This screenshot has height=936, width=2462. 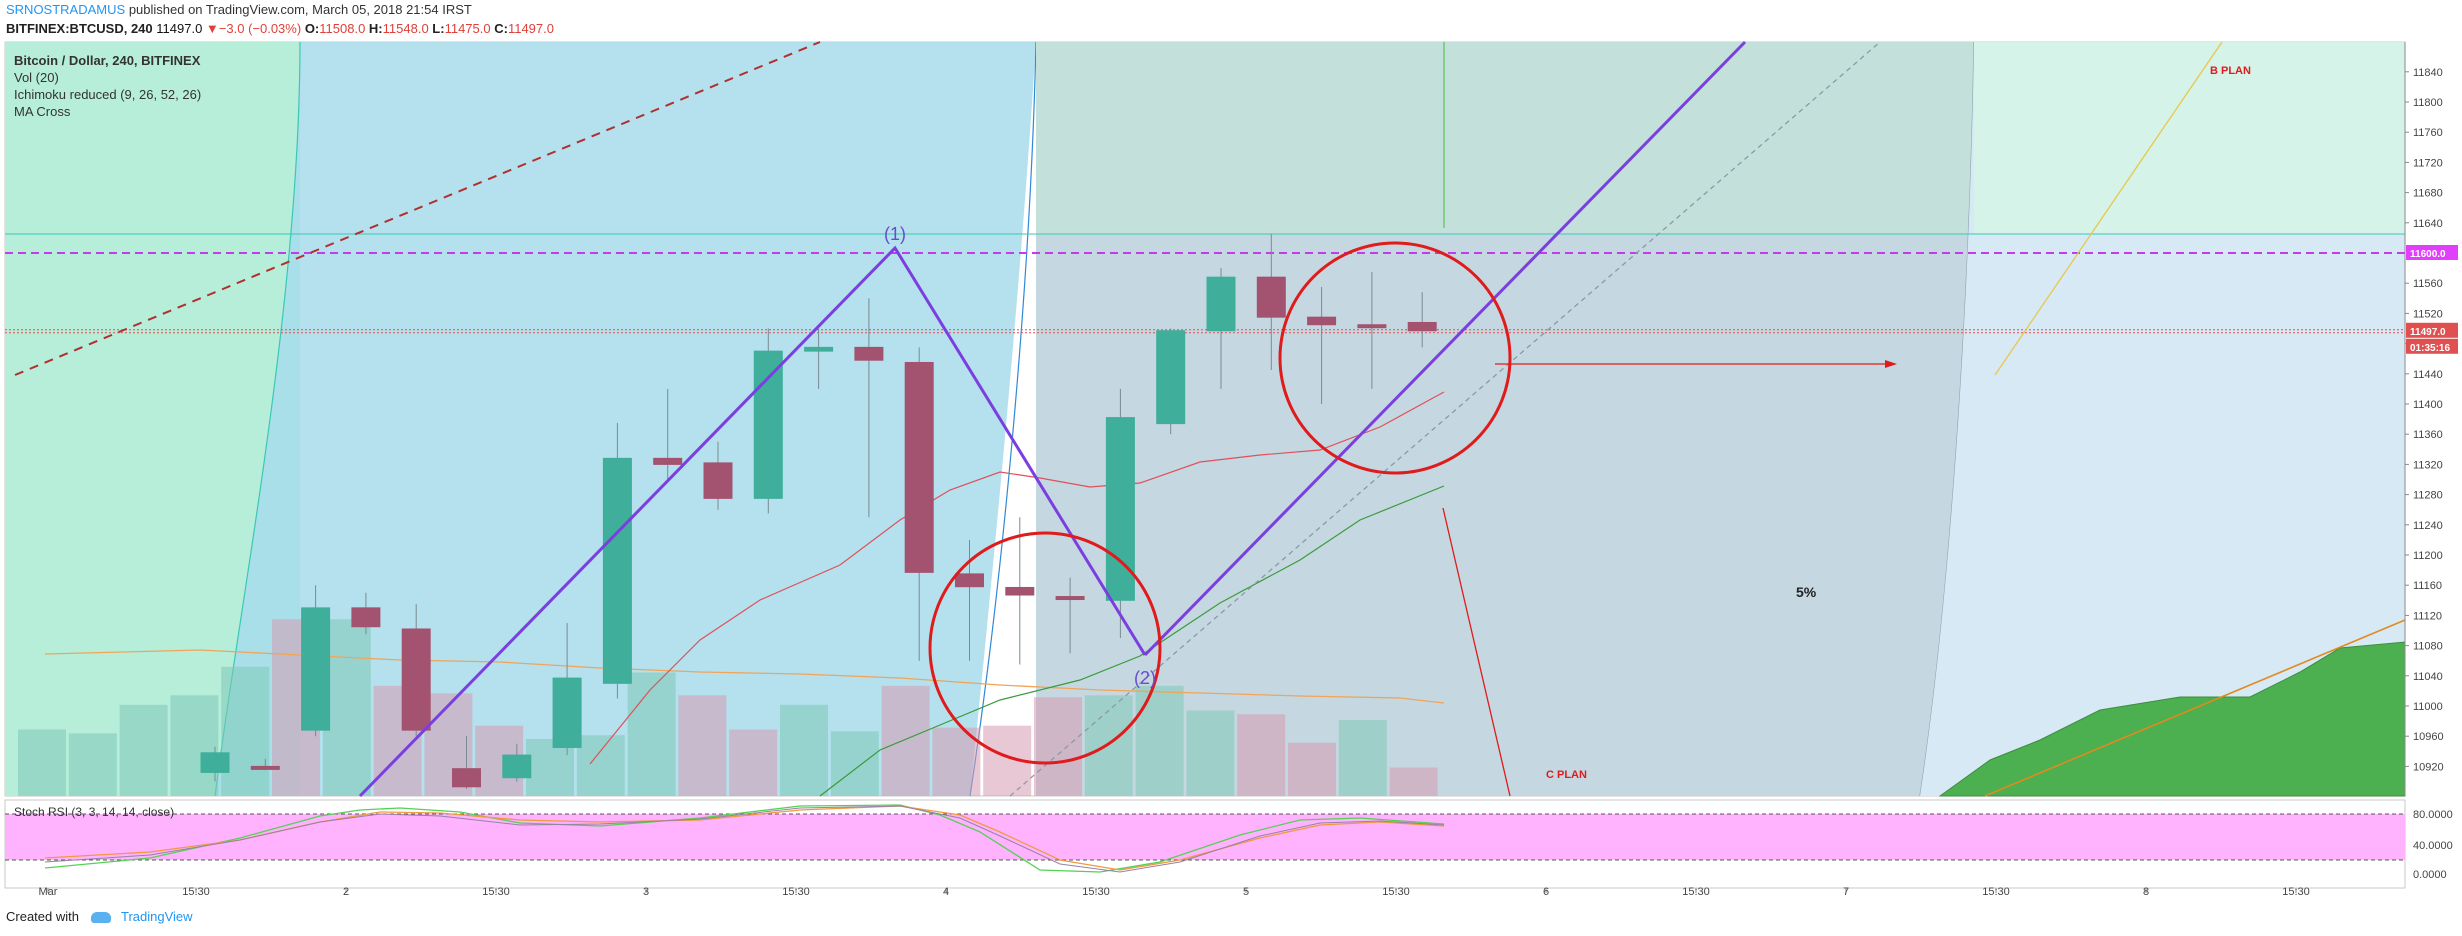 I want to click on y-tick-label: 11520, so click(x=2428, y=314).